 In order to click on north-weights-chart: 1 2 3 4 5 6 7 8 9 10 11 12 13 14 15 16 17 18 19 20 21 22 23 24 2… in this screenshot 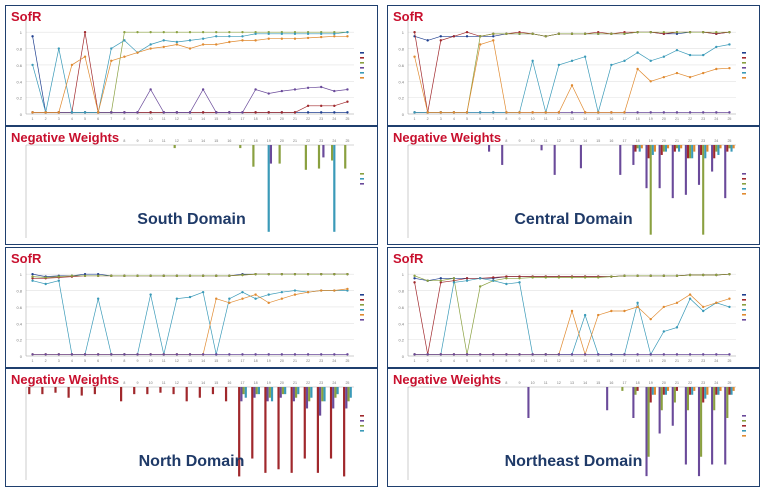, I will do `click(194, 430)`.